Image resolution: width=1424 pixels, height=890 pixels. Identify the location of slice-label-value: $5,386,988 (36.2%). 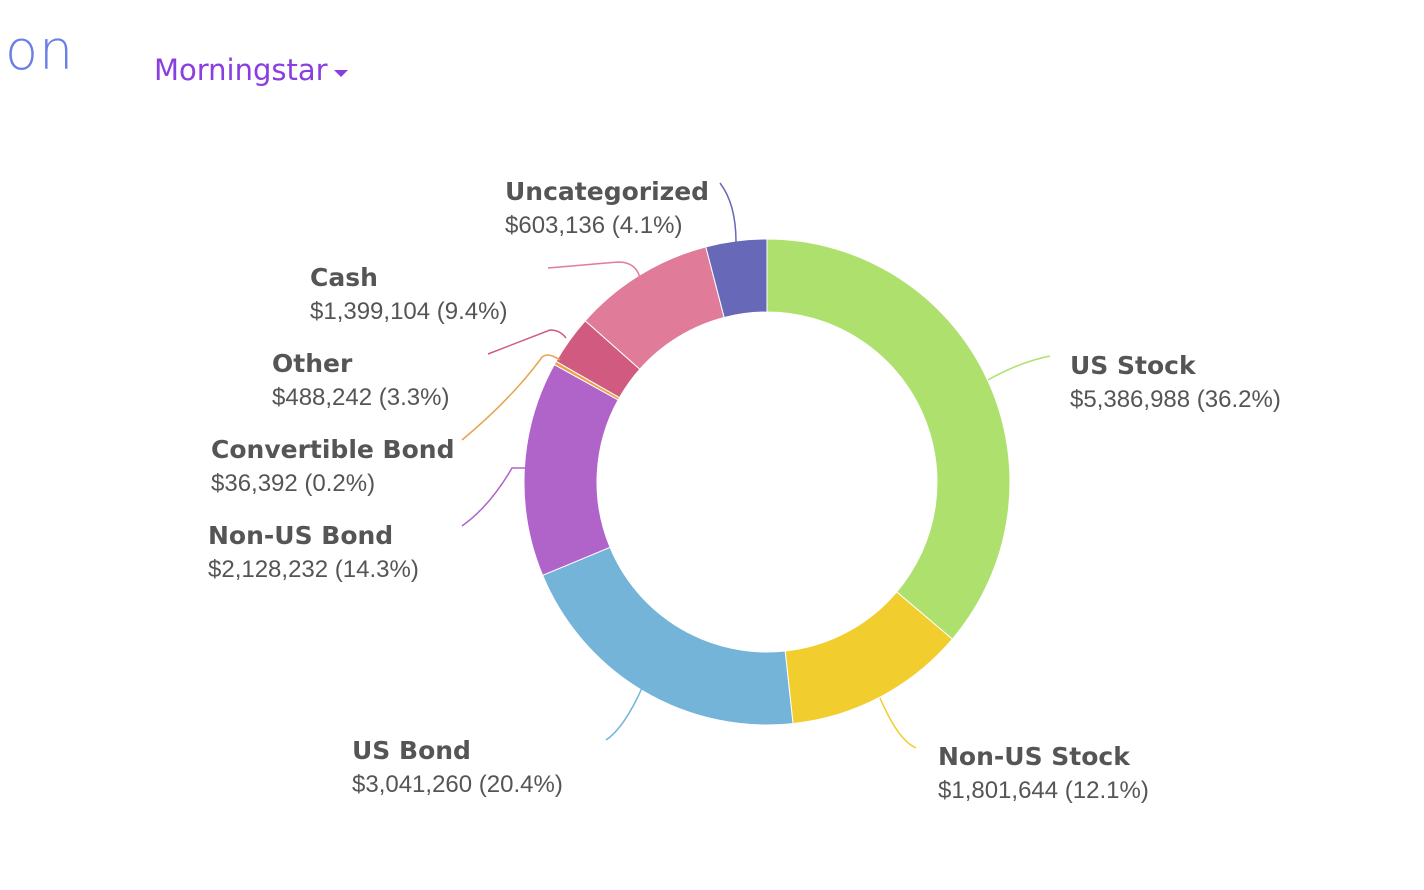
(1175, 399).